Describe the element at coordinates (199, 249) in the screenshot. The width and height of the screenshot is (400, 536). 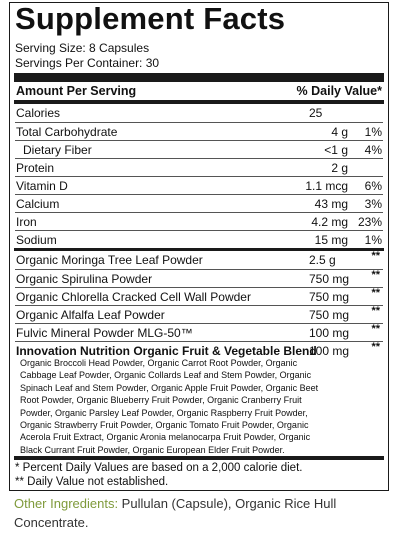
I see `nutrient-divider` at that location.